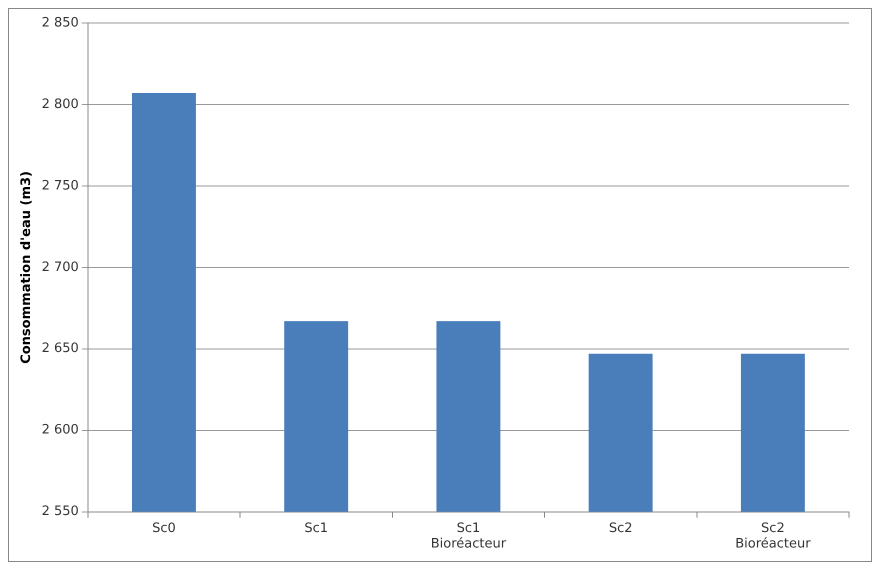  I want to click on y-tick-label: 2 650, so click(60, 348).